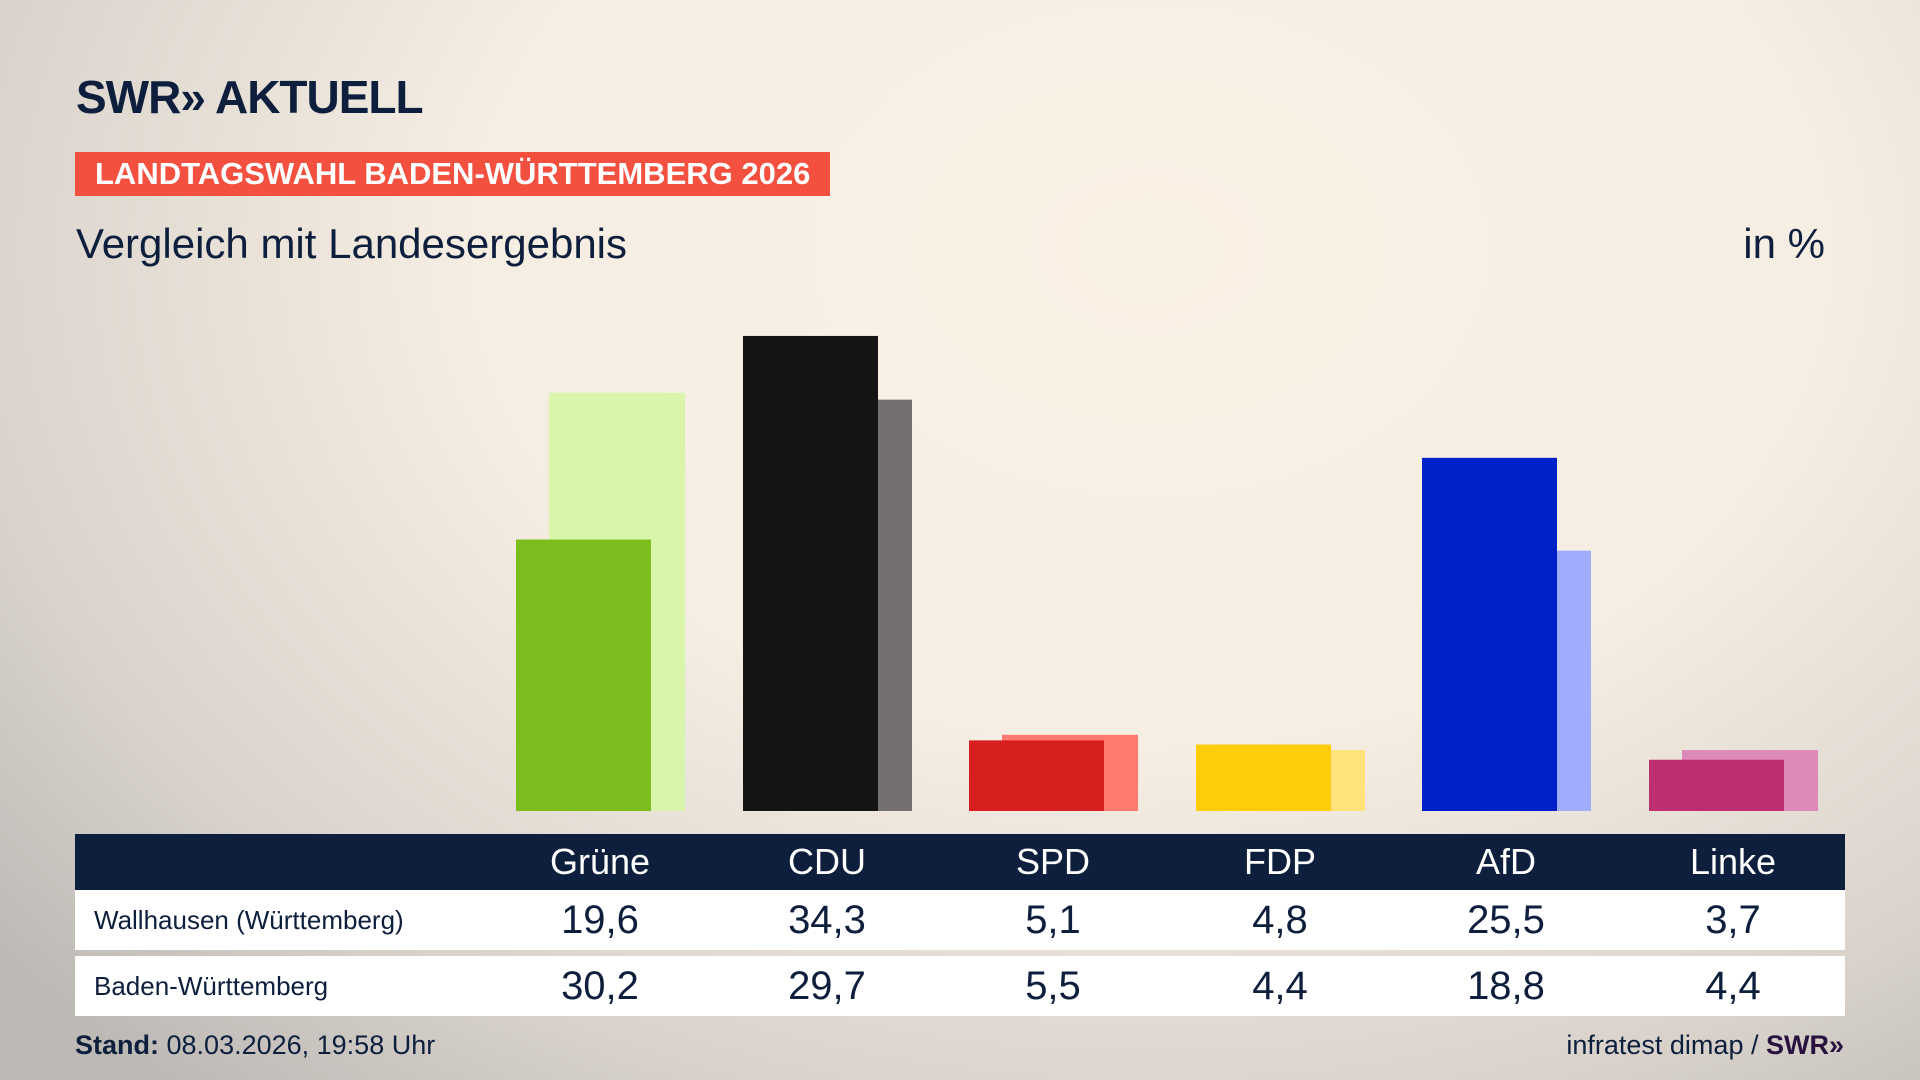 This screenshot has width=1920, height=1080. Describe the element at coordinates (1280, 861) in the screenshot. I see `column-header: FDP` at that location.